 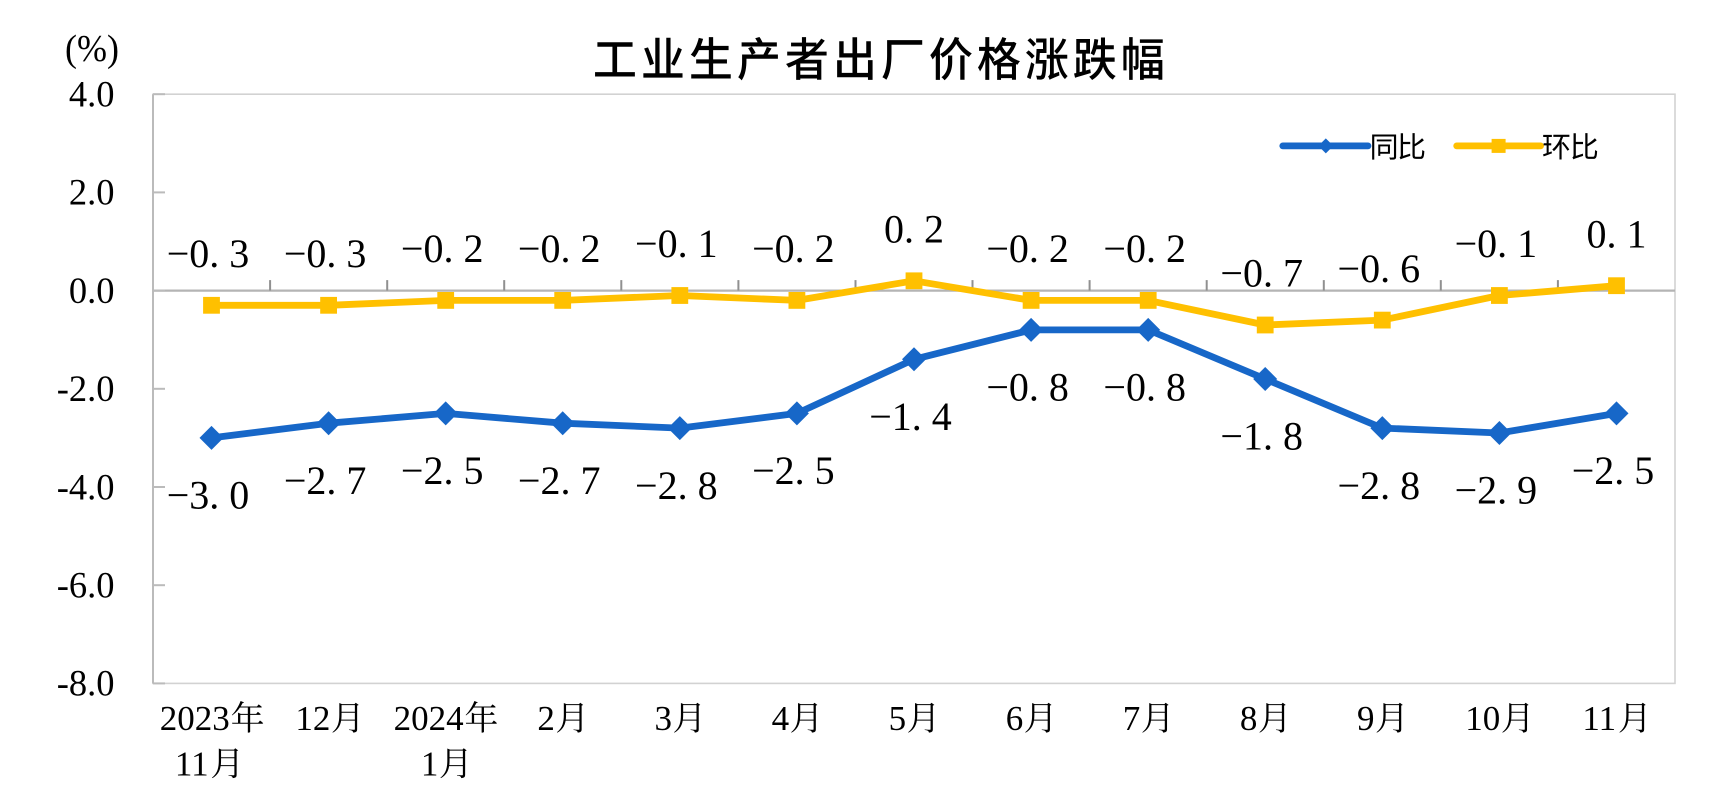 What do you see at coordinates (1015, 718) in the screenshot?
I see `svg-text: 6` at bounding box center [1015, 718].